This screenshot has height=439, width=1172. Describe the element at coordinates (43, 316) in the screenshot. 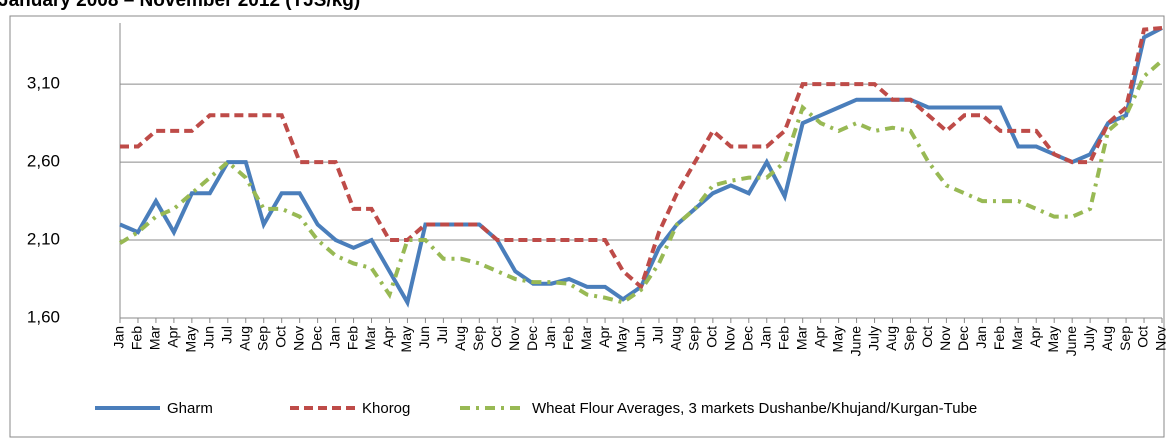

I see `y-tick-label: 1,60` at that location.